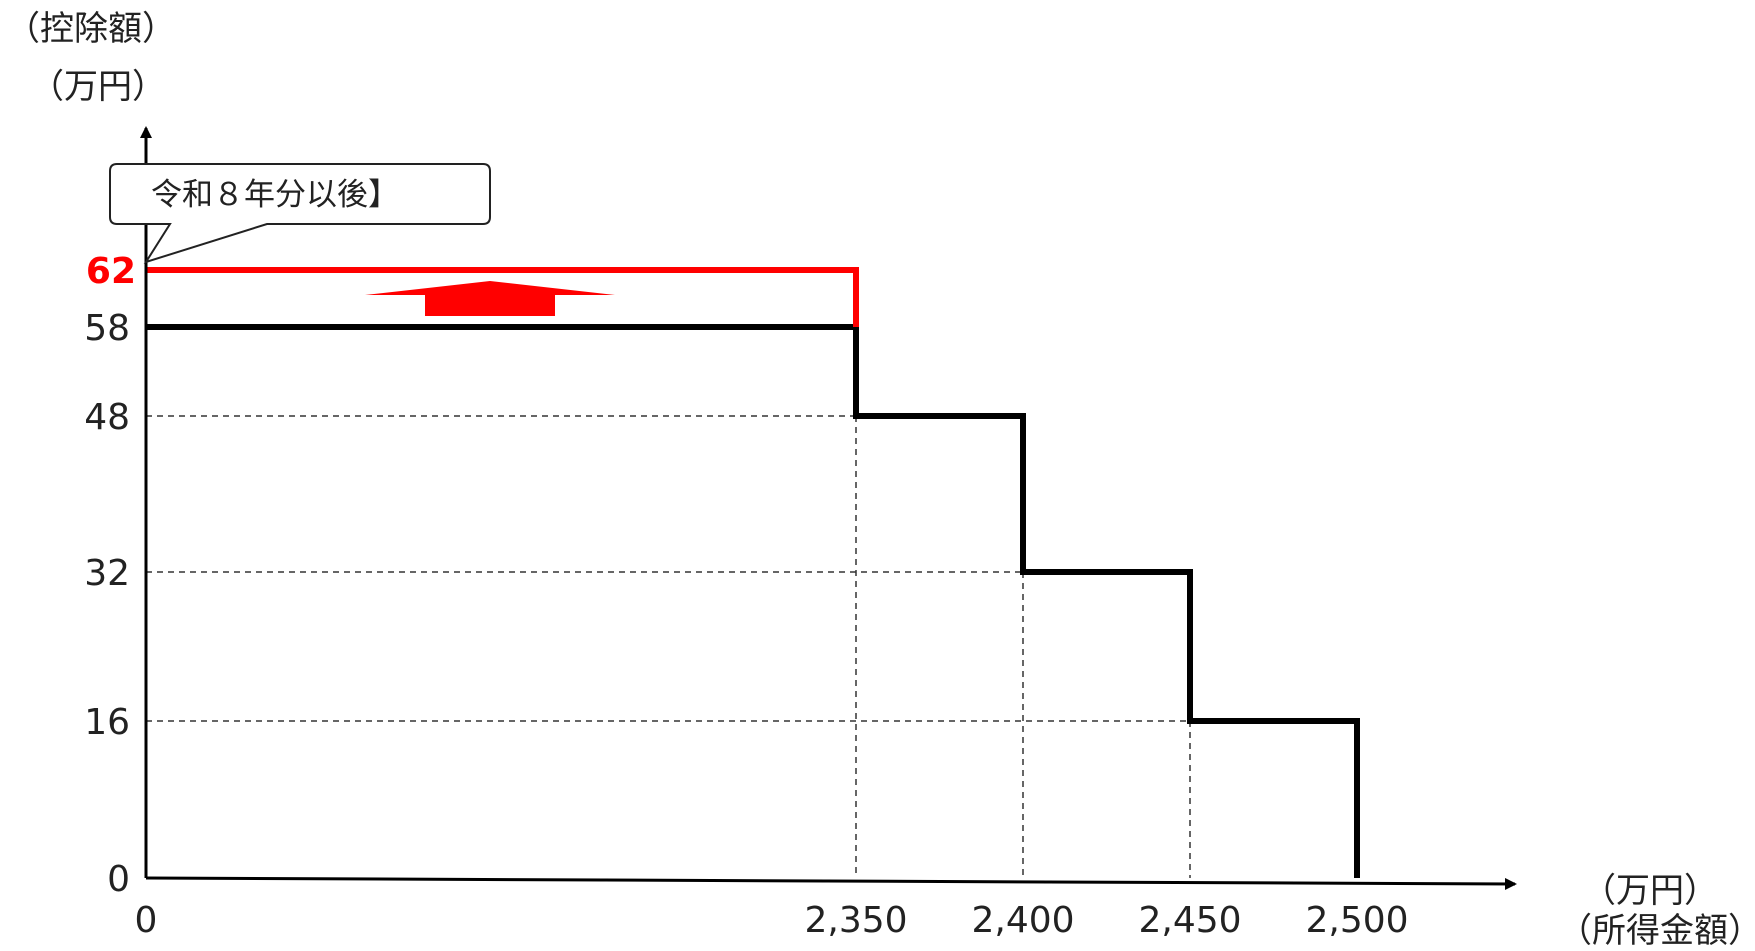 The width and height of the screenshot is (1755, 951). I want to click on x-tick-label-0: 0, so click(146, 920).